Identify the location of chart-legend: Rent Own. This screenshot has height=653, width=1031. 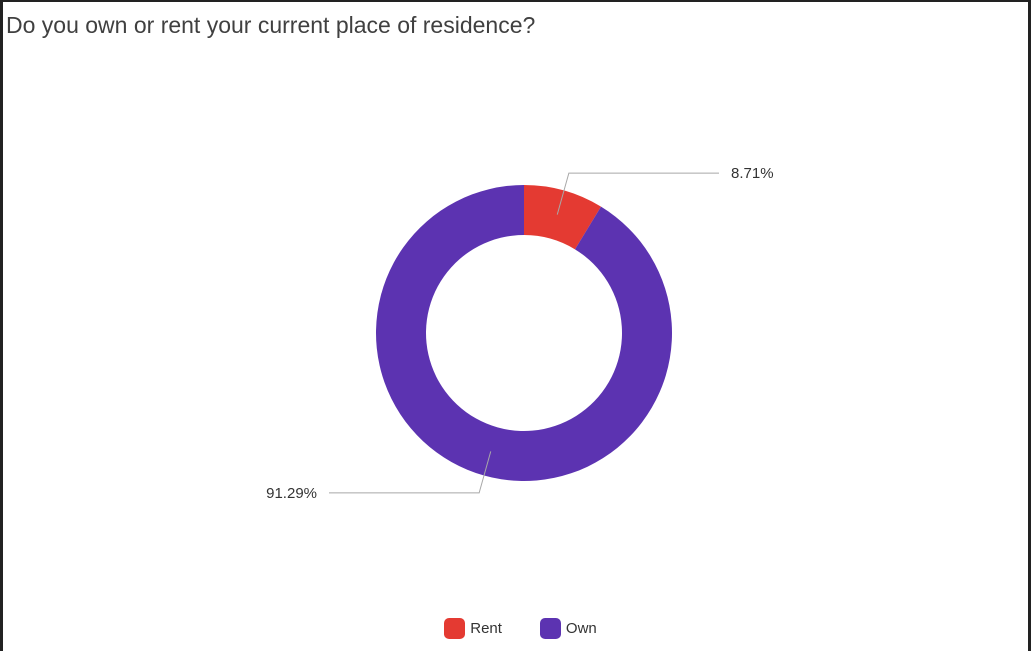
(517, 628).